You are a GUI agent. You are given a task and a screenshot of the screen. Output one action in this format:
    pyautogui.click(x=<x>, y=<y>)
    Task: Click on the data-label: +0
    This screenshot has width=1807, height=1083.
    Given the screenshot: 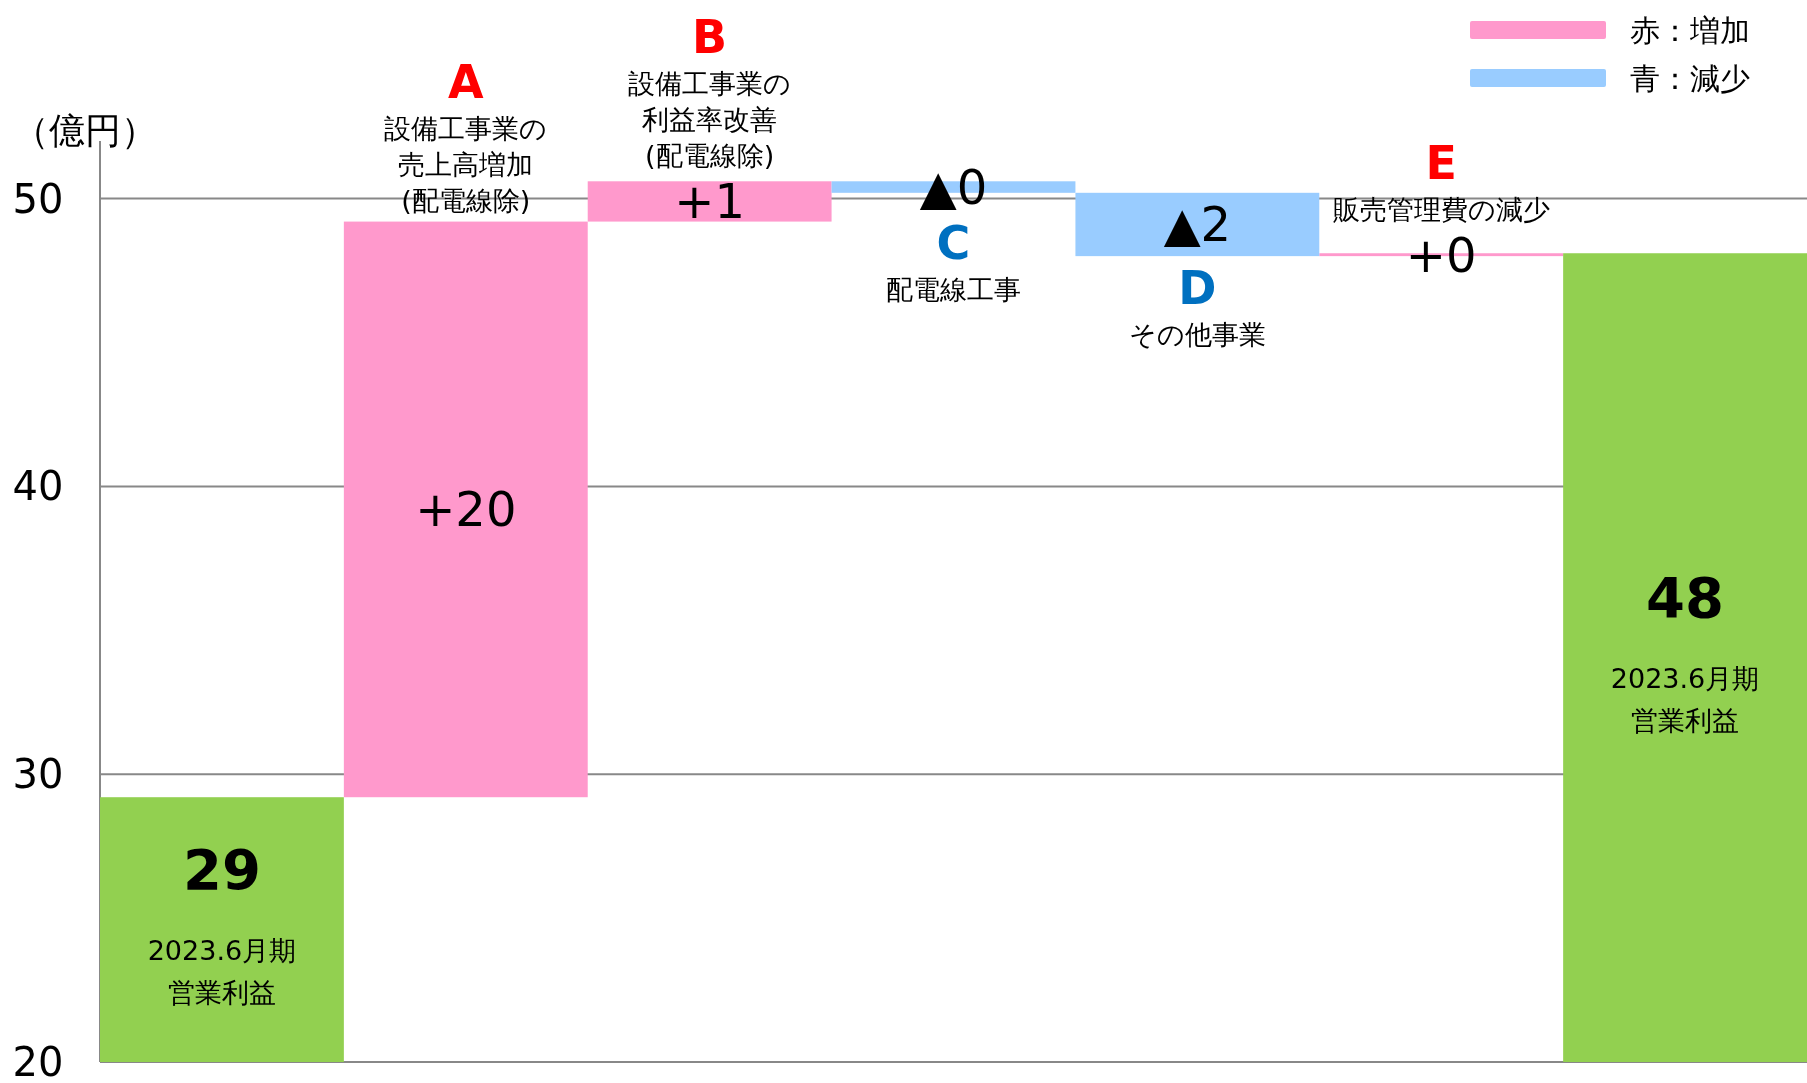 What is the action you would take?
    pyautogui.click(x=1441, y=254)
    